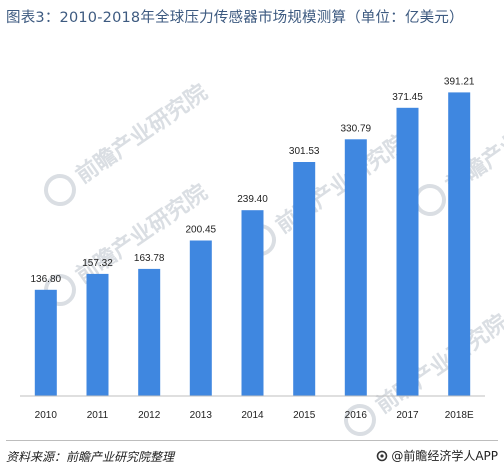  I want to click on bar-2010, so click(45, 342).